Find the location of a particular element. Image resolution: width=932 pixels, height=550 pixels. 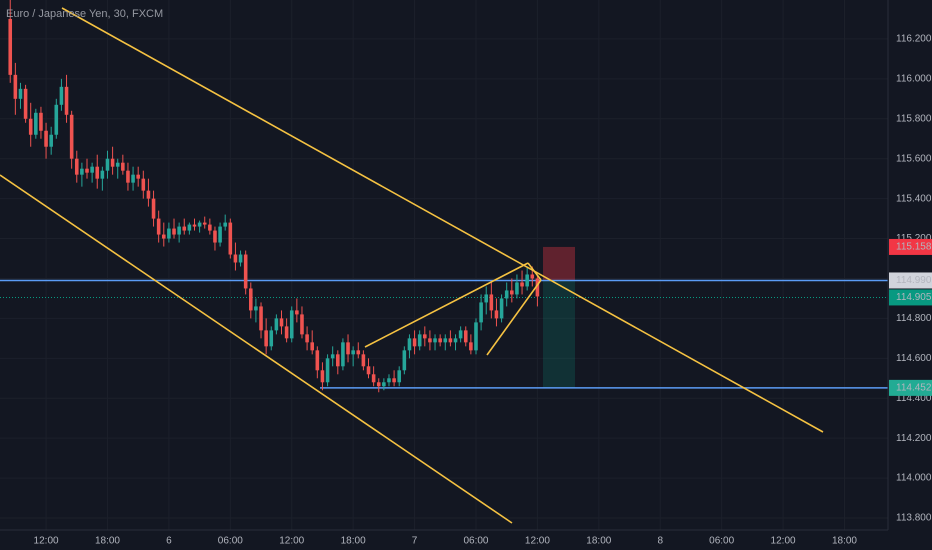

price-tag-label: 114.990 is located at coordinates (914, 280).